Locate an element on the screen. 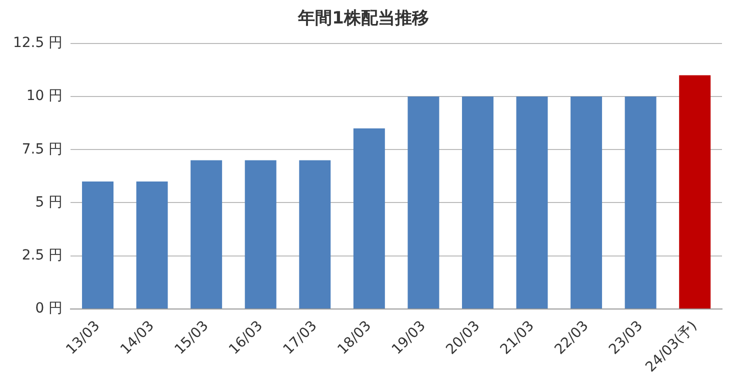 Image resolution: width=742 pixels, height=379 pixels. y-tick-label: 12.5 円 is located at coordinates (37, 43).